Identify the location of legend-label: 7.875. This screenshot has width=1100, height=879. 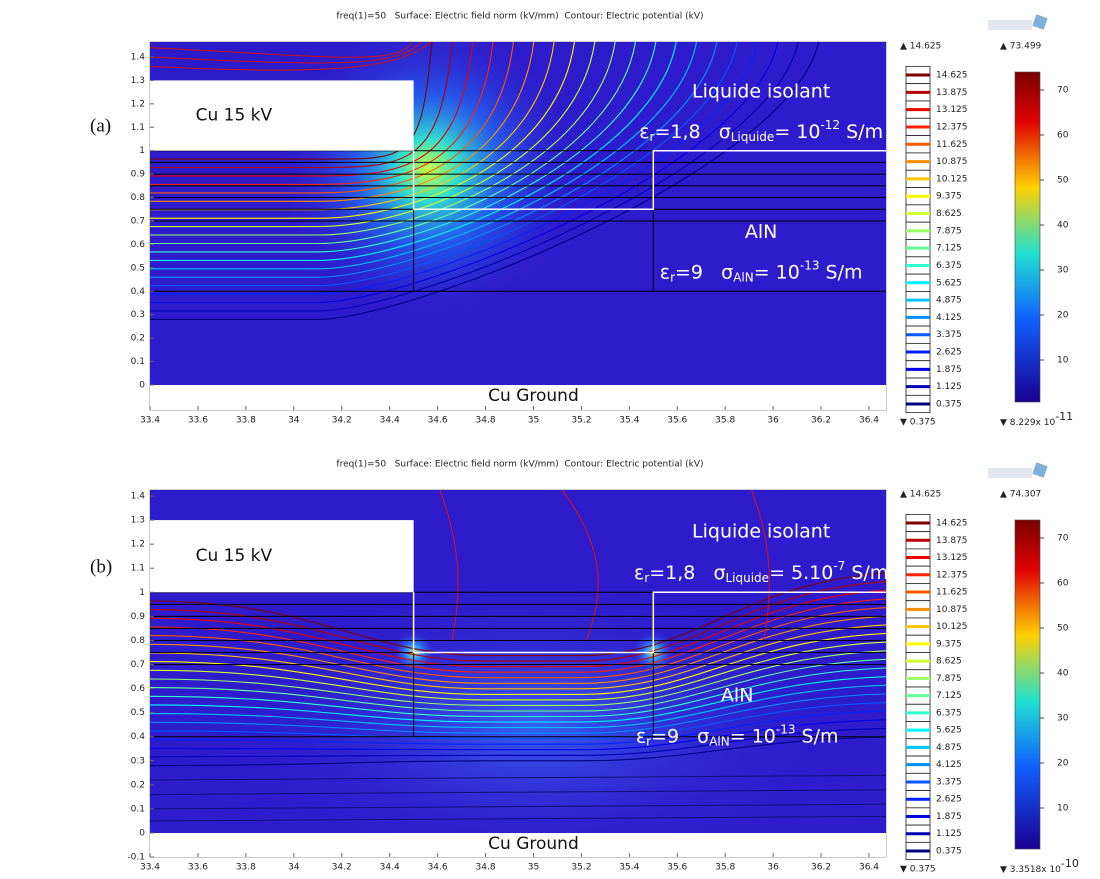
(949, 679).